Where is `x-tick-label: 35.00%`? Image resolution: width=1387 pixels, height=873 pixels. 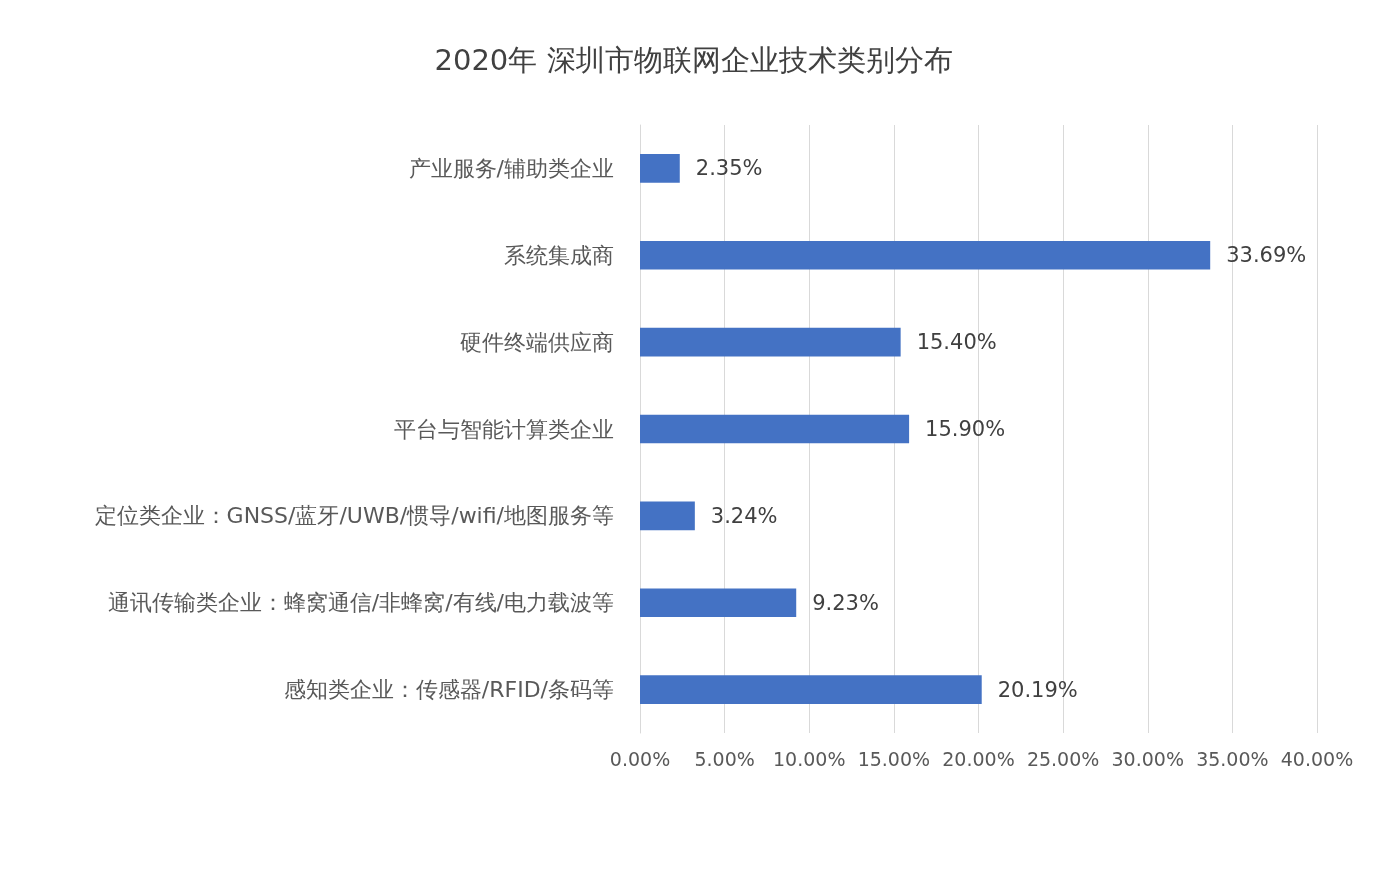 x-tick-label: 35.00% is located at coordinates (1232, 758).